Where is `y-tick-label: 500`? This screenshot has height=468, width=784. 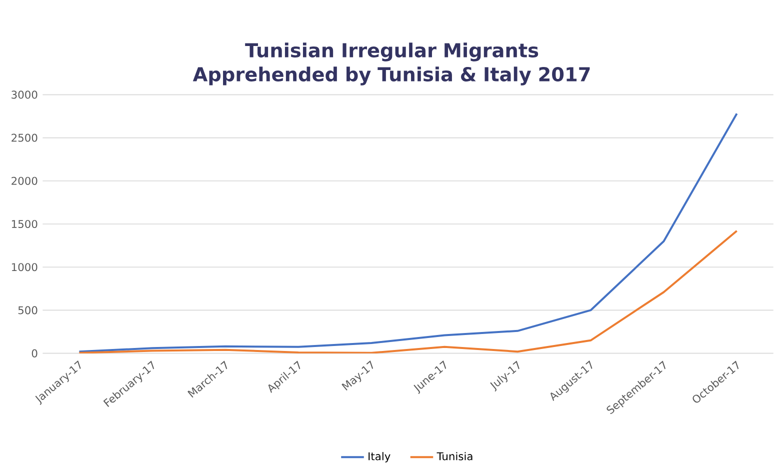
y-tick-label: 500 is located at coordinates (28, 310).